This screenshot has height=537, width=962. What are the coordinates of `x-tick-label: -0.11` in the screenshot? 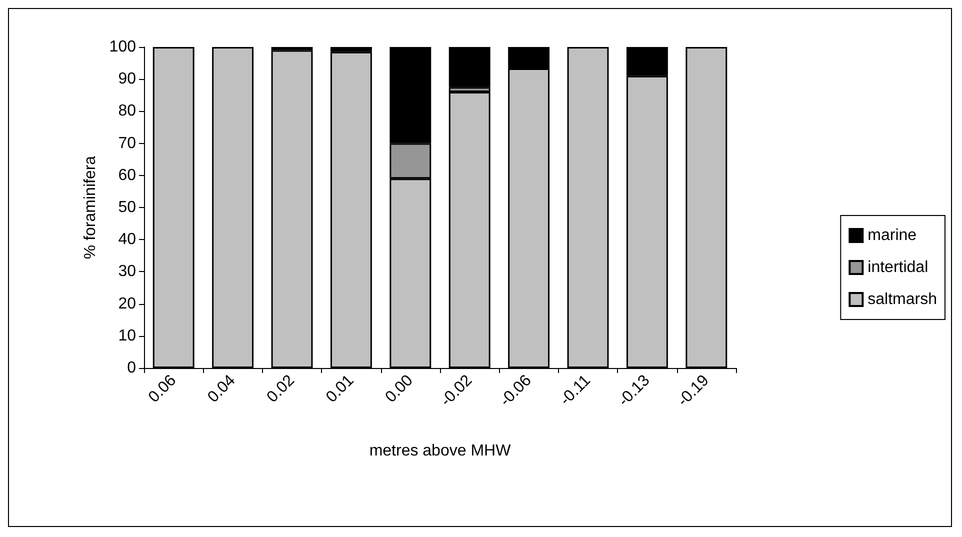 It's located at (575, 390).